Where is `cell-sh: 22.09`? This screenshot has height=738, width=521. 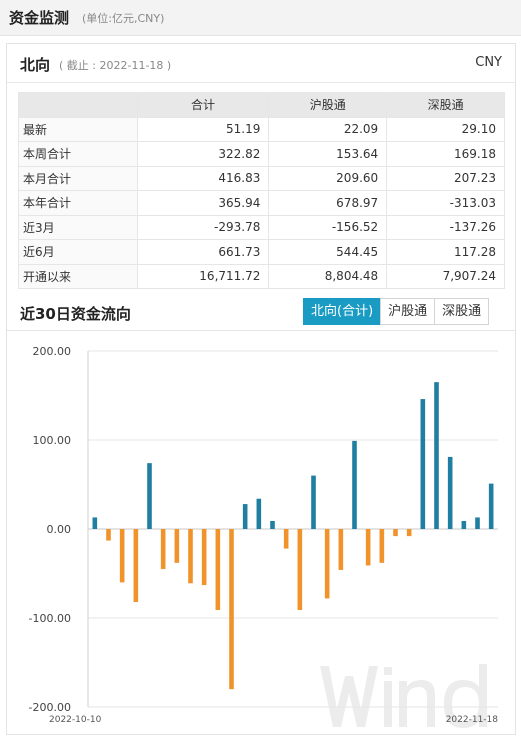
cell-sh: 22.09 is located at coordinates (328, 129).